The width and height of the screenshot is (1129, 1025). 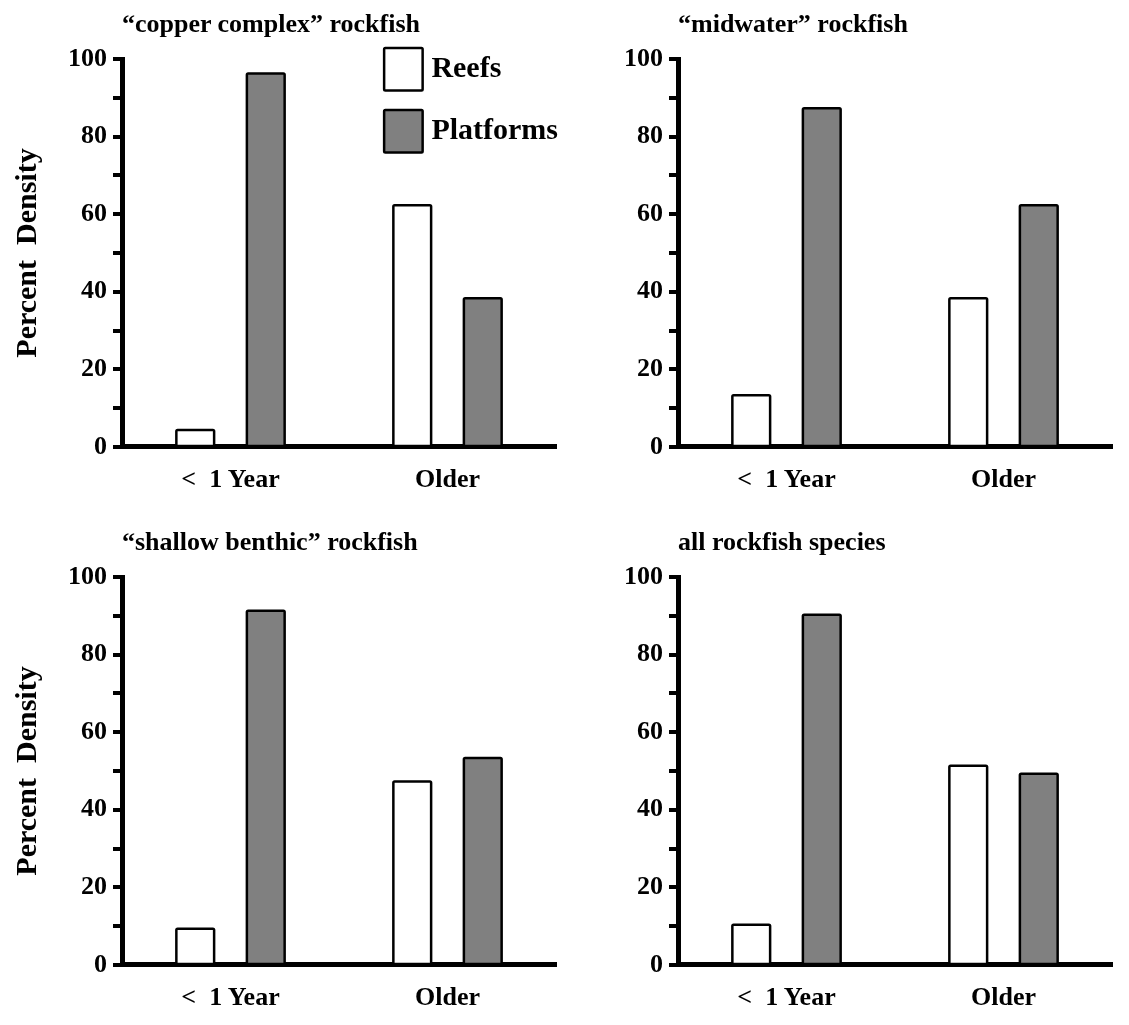 What do you see at coordinates (494, 128) in the screenshot?
I see `legend-label: Platforms` at bounding box center [494, 128].